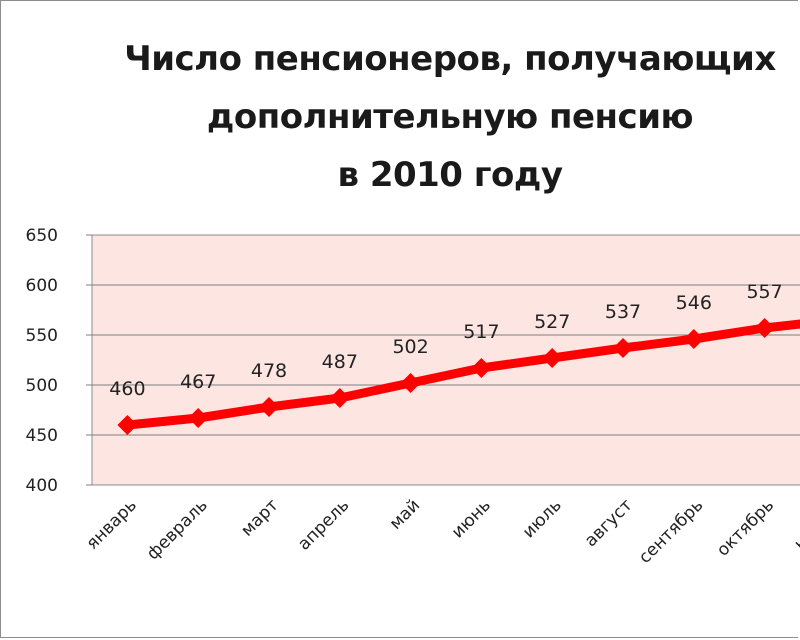  Describe the element at coordinates (198, 382) in the screenshot. I see `data-label: 467` at that location.